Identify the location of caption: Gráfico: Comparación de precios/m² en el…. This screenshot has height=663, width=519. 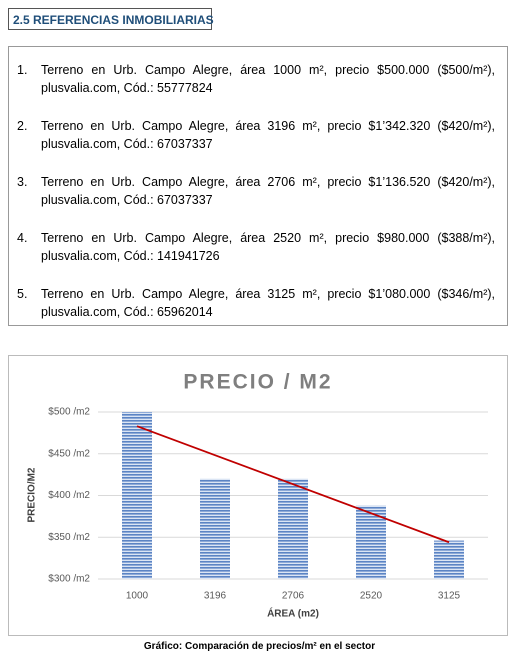
(259, 646).